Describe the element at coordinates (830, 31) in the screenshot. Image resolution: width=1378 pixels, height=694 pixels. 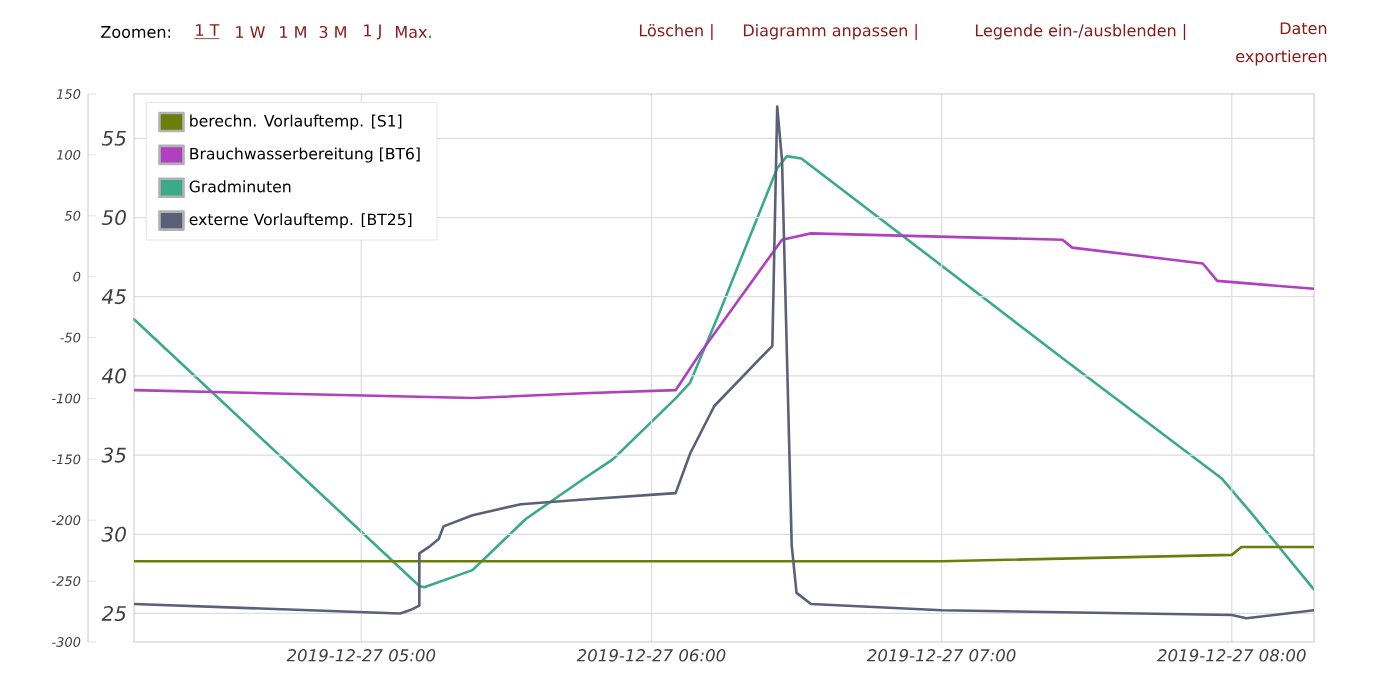
I see `text: Diagramm anpassen |` at that location.